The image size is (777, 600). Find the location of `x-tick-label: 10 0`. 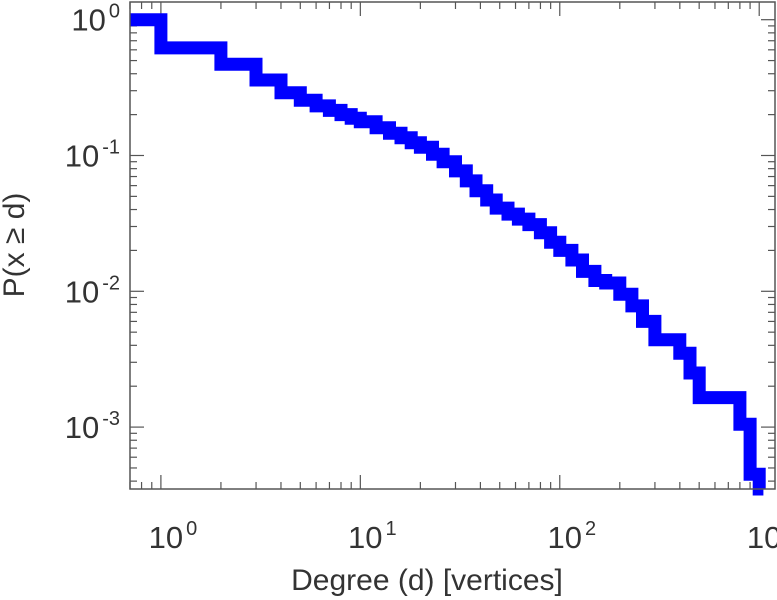

x-tick-label: 10 0 is located at coordinates (173, 536).